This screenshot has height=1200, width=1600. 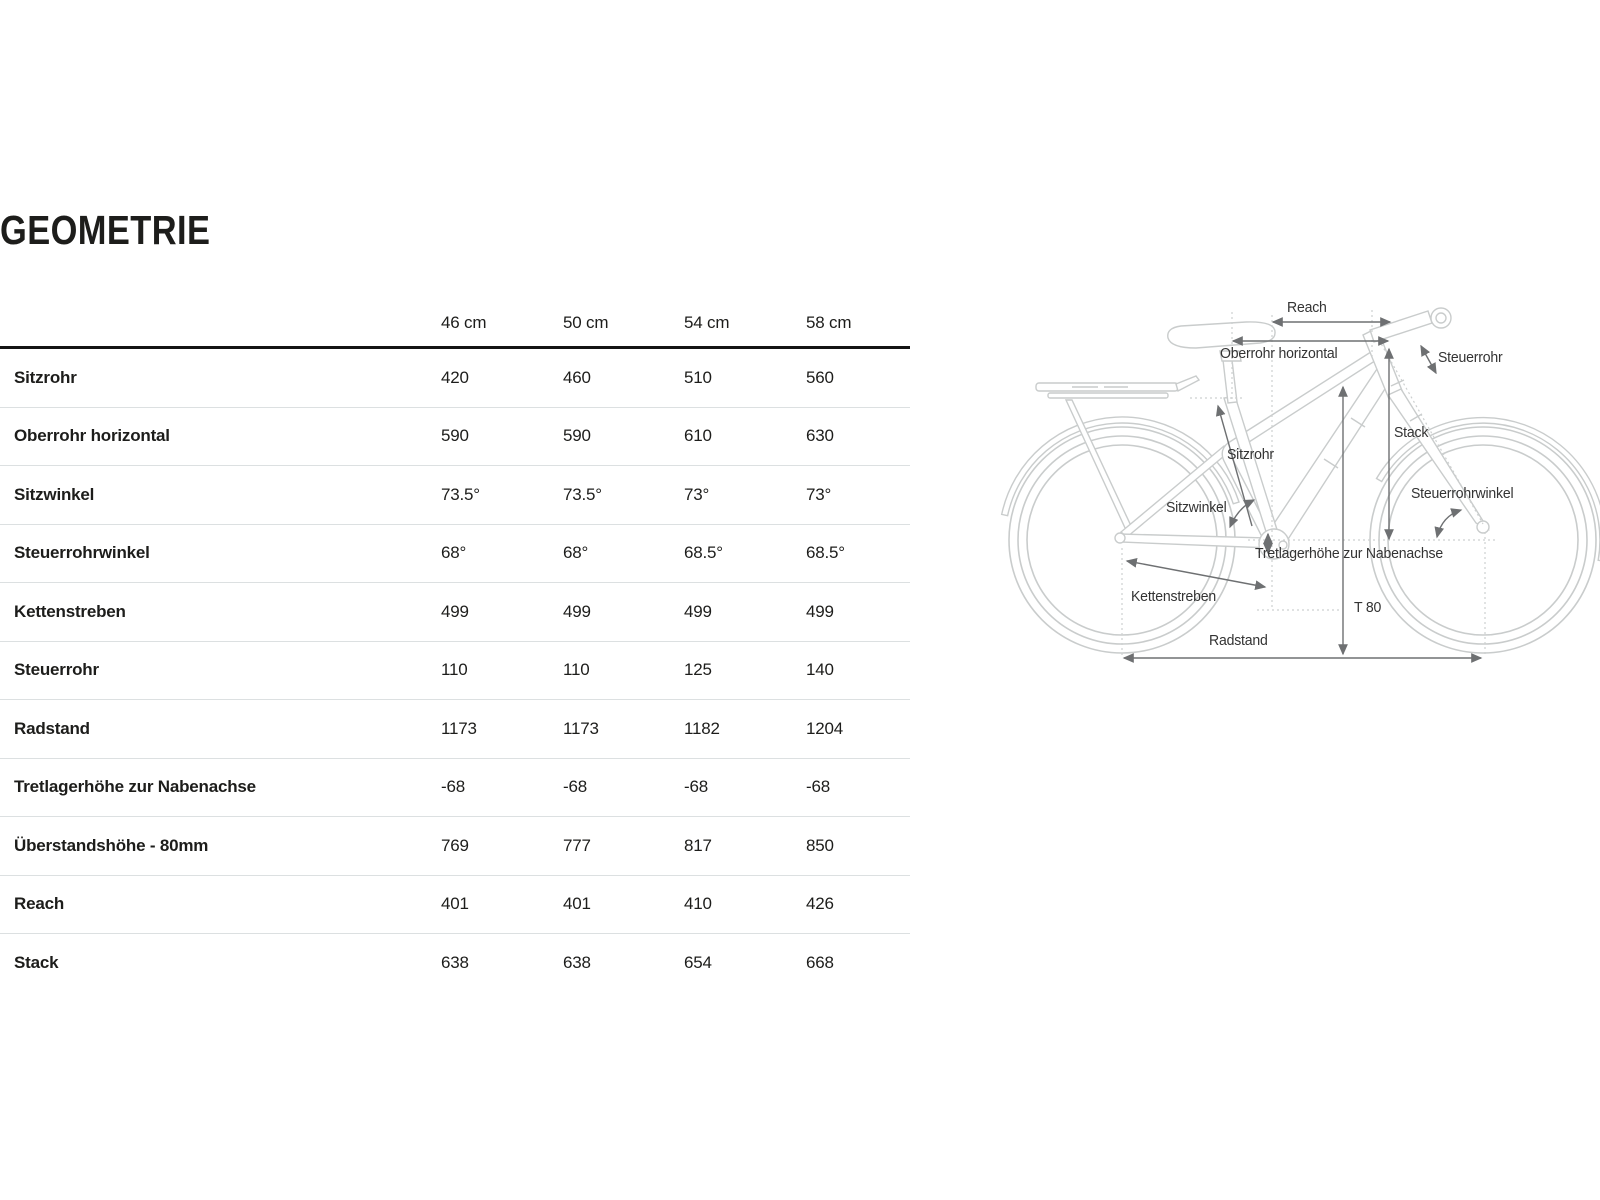 I want to click on table-header-size: 54 cm, so click(x=707, y=322).